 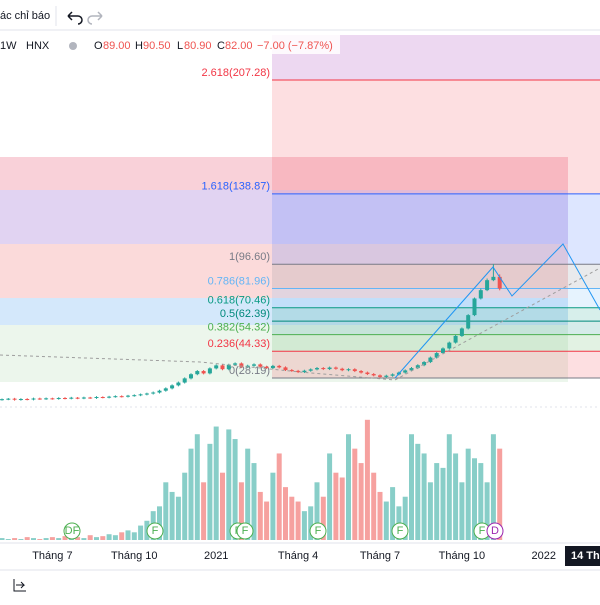 I want to click on legend-toggle, so click(x=73, y=46).